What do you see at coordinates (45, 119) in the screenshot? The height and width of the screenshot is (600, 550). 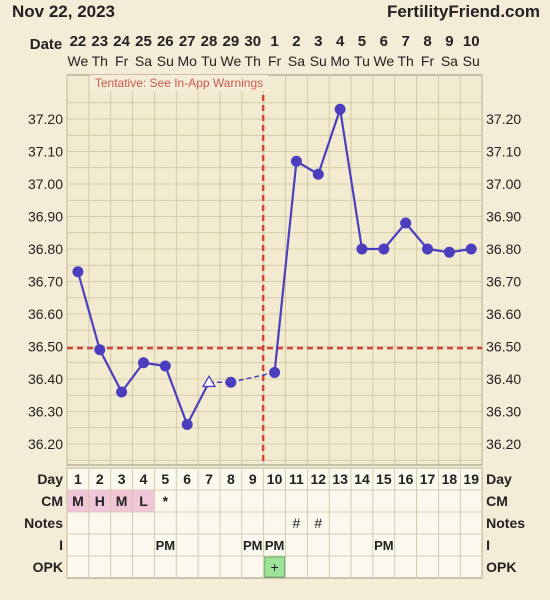 I see `y-tick-label-left: 37.20` at bounding box center [45, 119].